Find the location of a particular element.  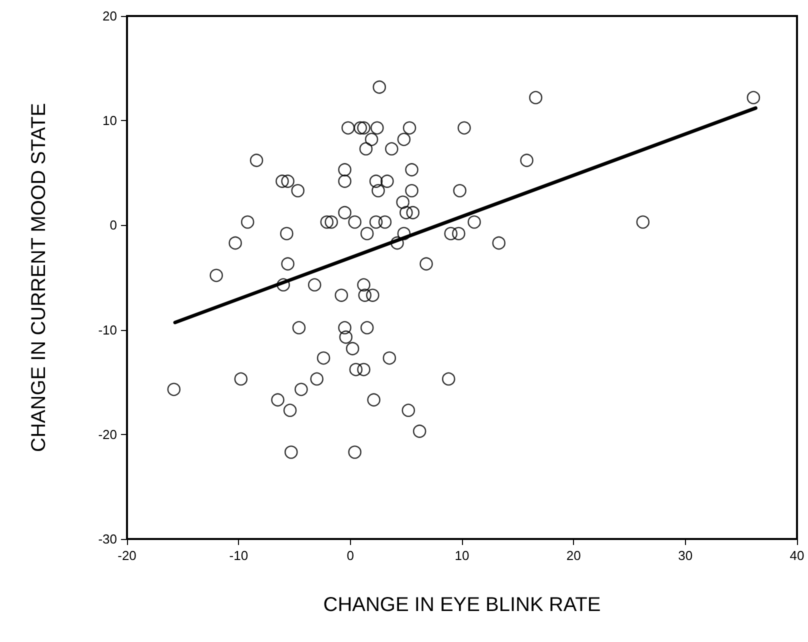

x-tick-label: -10 is located at coordinates (238, 555).